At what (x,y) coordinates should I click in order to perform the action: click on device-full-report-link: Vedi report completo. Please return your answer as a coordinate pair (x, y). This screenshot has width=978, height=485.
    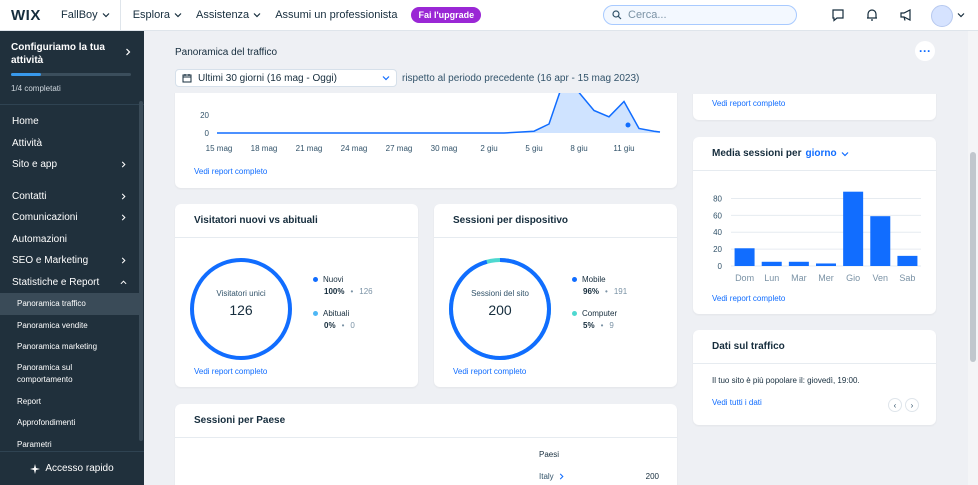
    Looking at the image, I should click on (490, 371).